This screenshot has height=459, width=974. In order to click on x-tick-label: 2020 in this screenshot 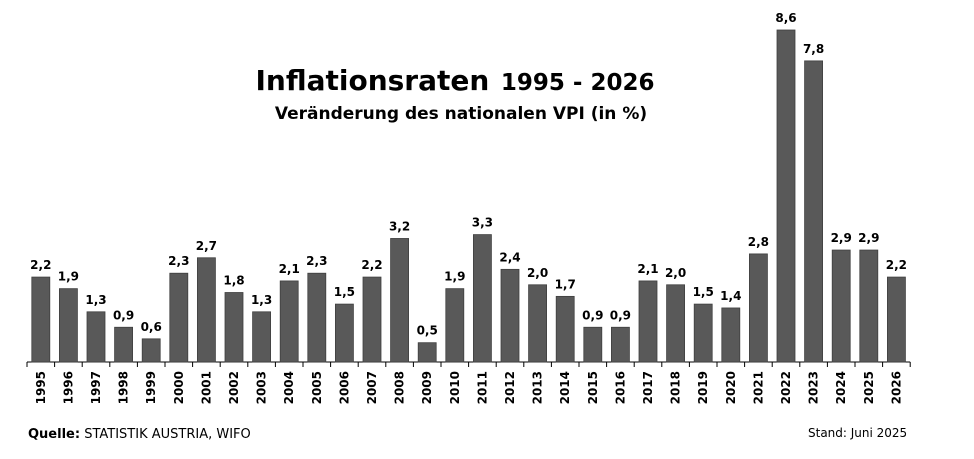, I will do `click(731, 387)`.